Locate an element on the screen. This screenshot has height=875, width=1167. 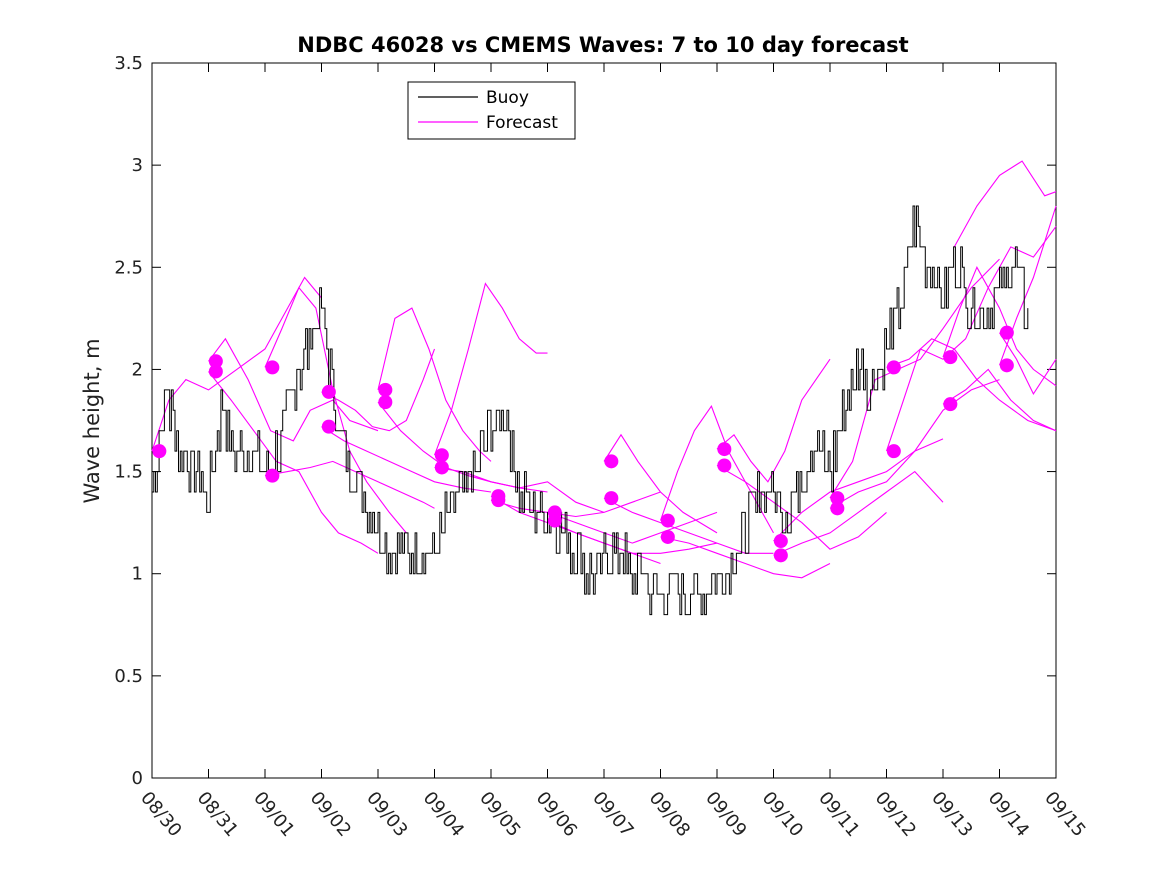
legend: Buoy Forecast is located at coordinates (491, 110).